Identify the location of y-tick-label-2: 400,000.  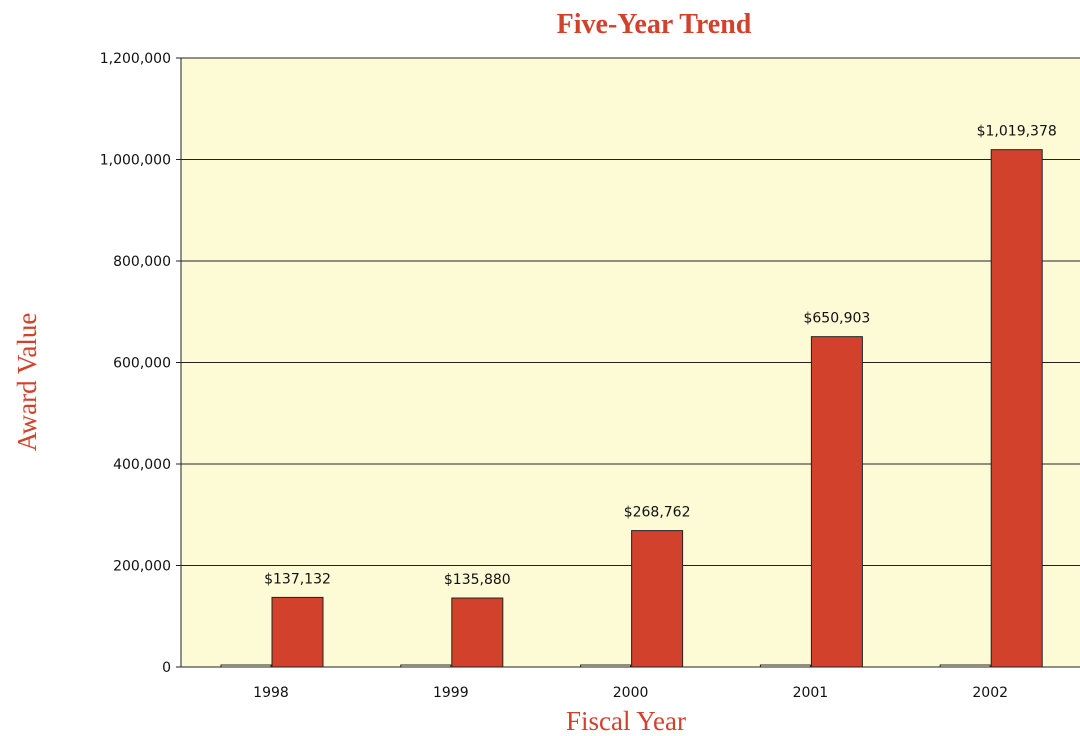
(142, 465).